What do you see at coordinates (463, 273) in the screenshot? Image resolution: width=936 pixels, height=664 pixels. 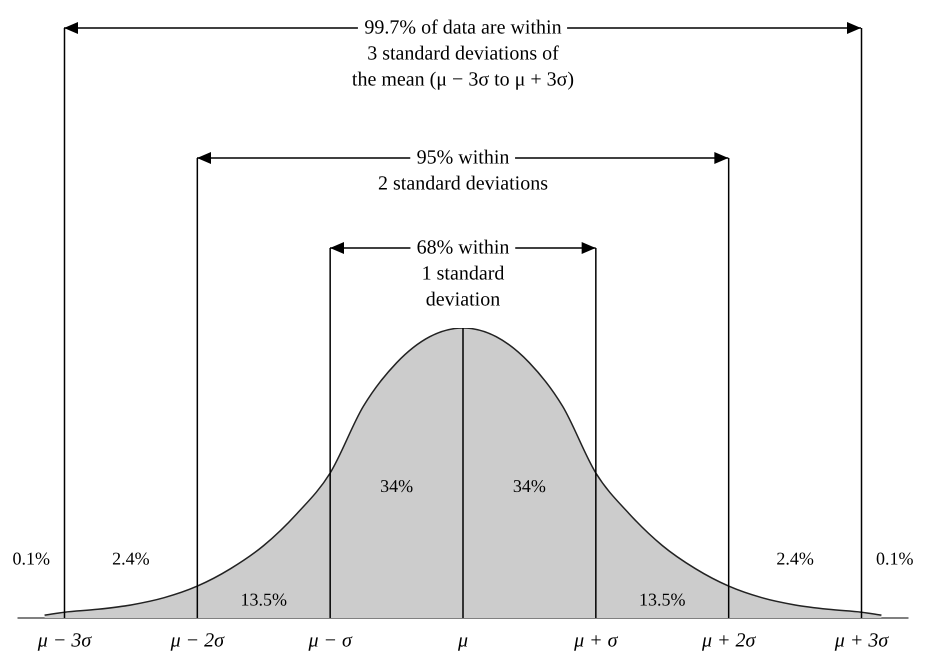 I see `text: 68% within 1 standard deviation` at bounding box center [463, 273].